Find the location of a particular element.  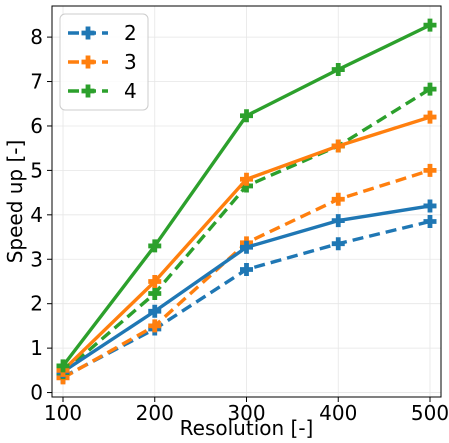

y-tick-label: 5 is located at coordinates (36, 170).